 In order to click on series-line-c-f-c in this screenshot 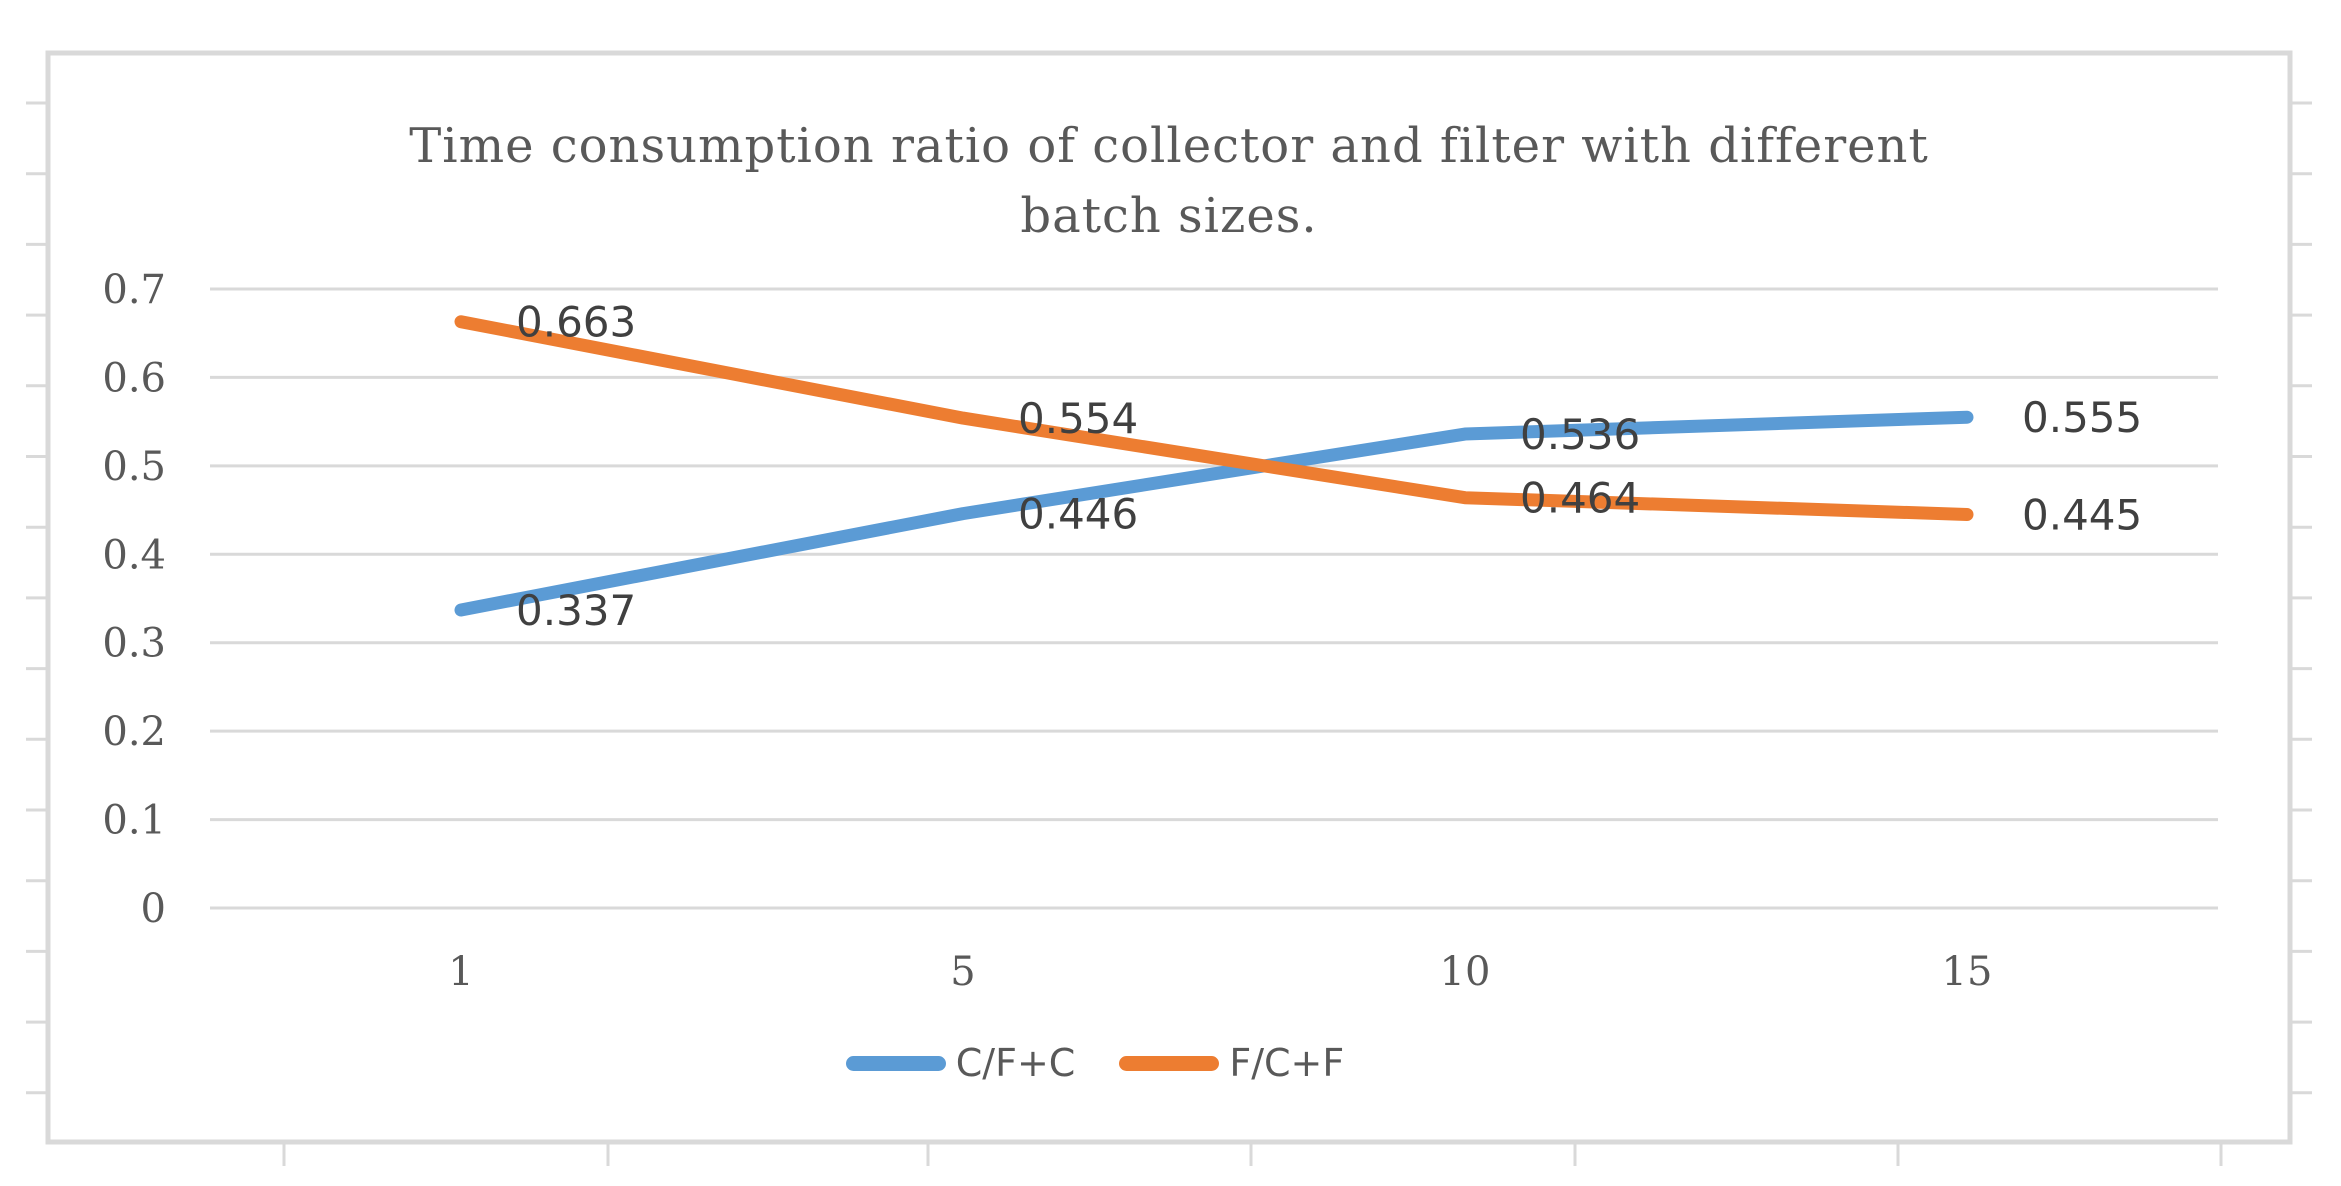, I will do `click(1214, 513)`.